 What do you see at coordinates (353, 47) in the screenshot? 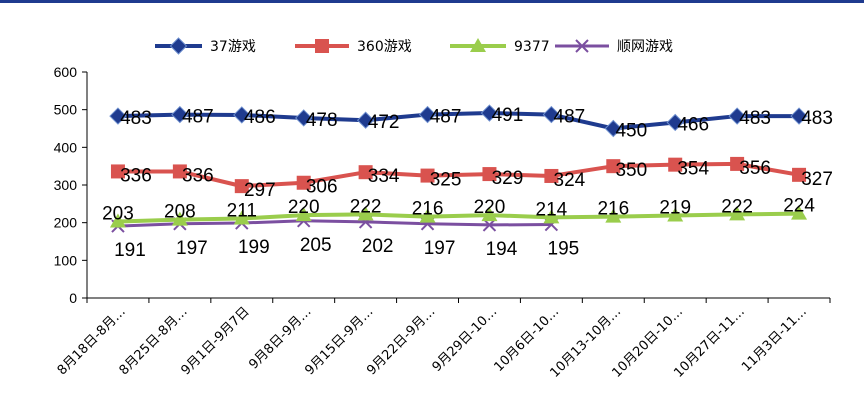
I see `legend-item: 360游戏` at bounding box center [353, 47].